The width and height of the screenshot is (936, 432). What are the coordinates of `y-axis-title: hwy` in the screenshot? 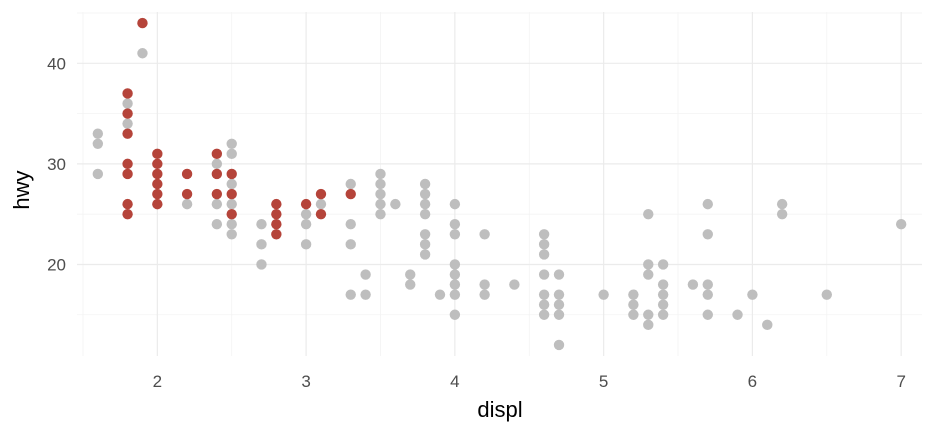 It's located at (21, 189).